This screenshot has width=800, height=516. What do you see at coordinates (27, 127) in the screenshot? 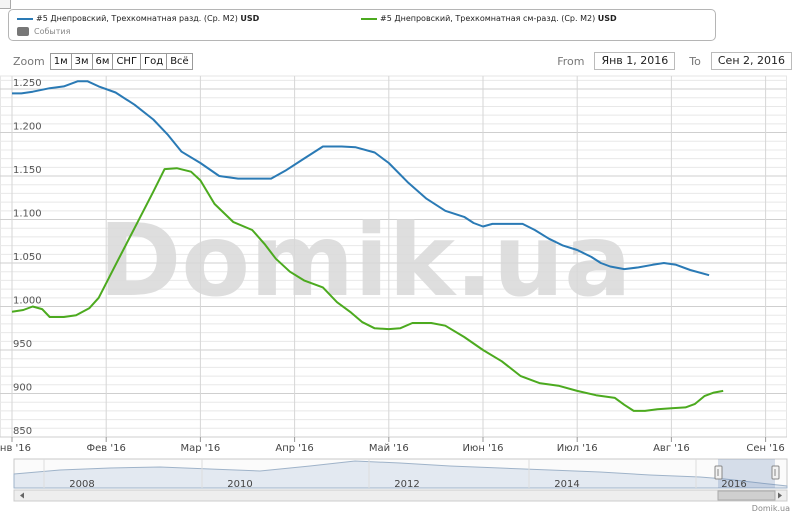
I see `y-tick-label: 1.200` at bounding box center [27, 127].